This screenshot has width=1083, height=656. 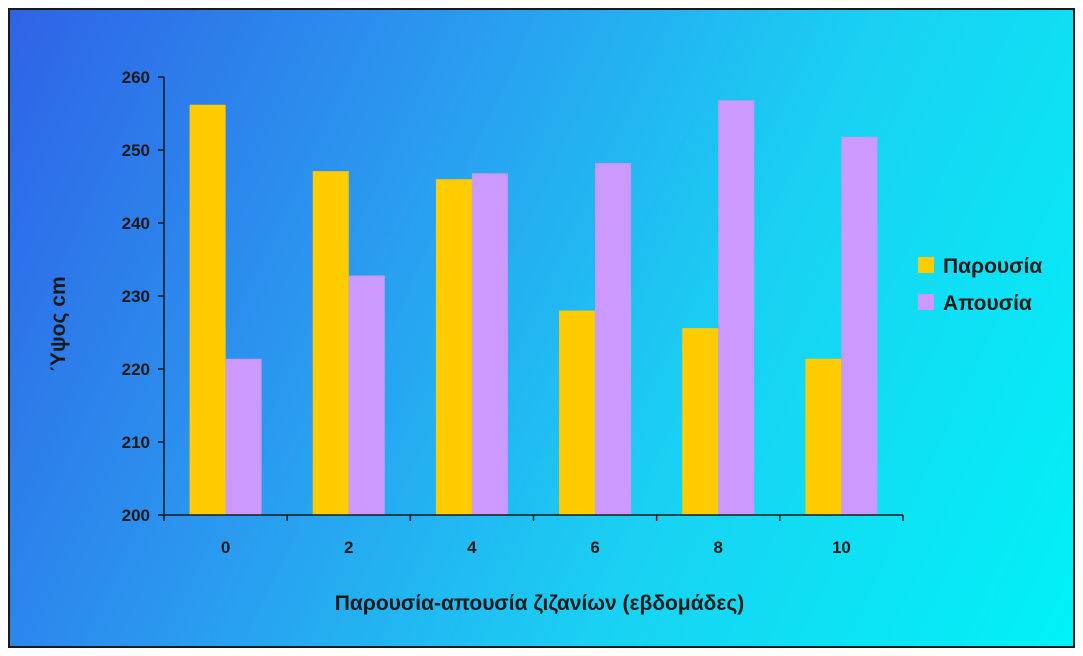 I want to click on x-tick-label: 10, so click(x=841, y=547).